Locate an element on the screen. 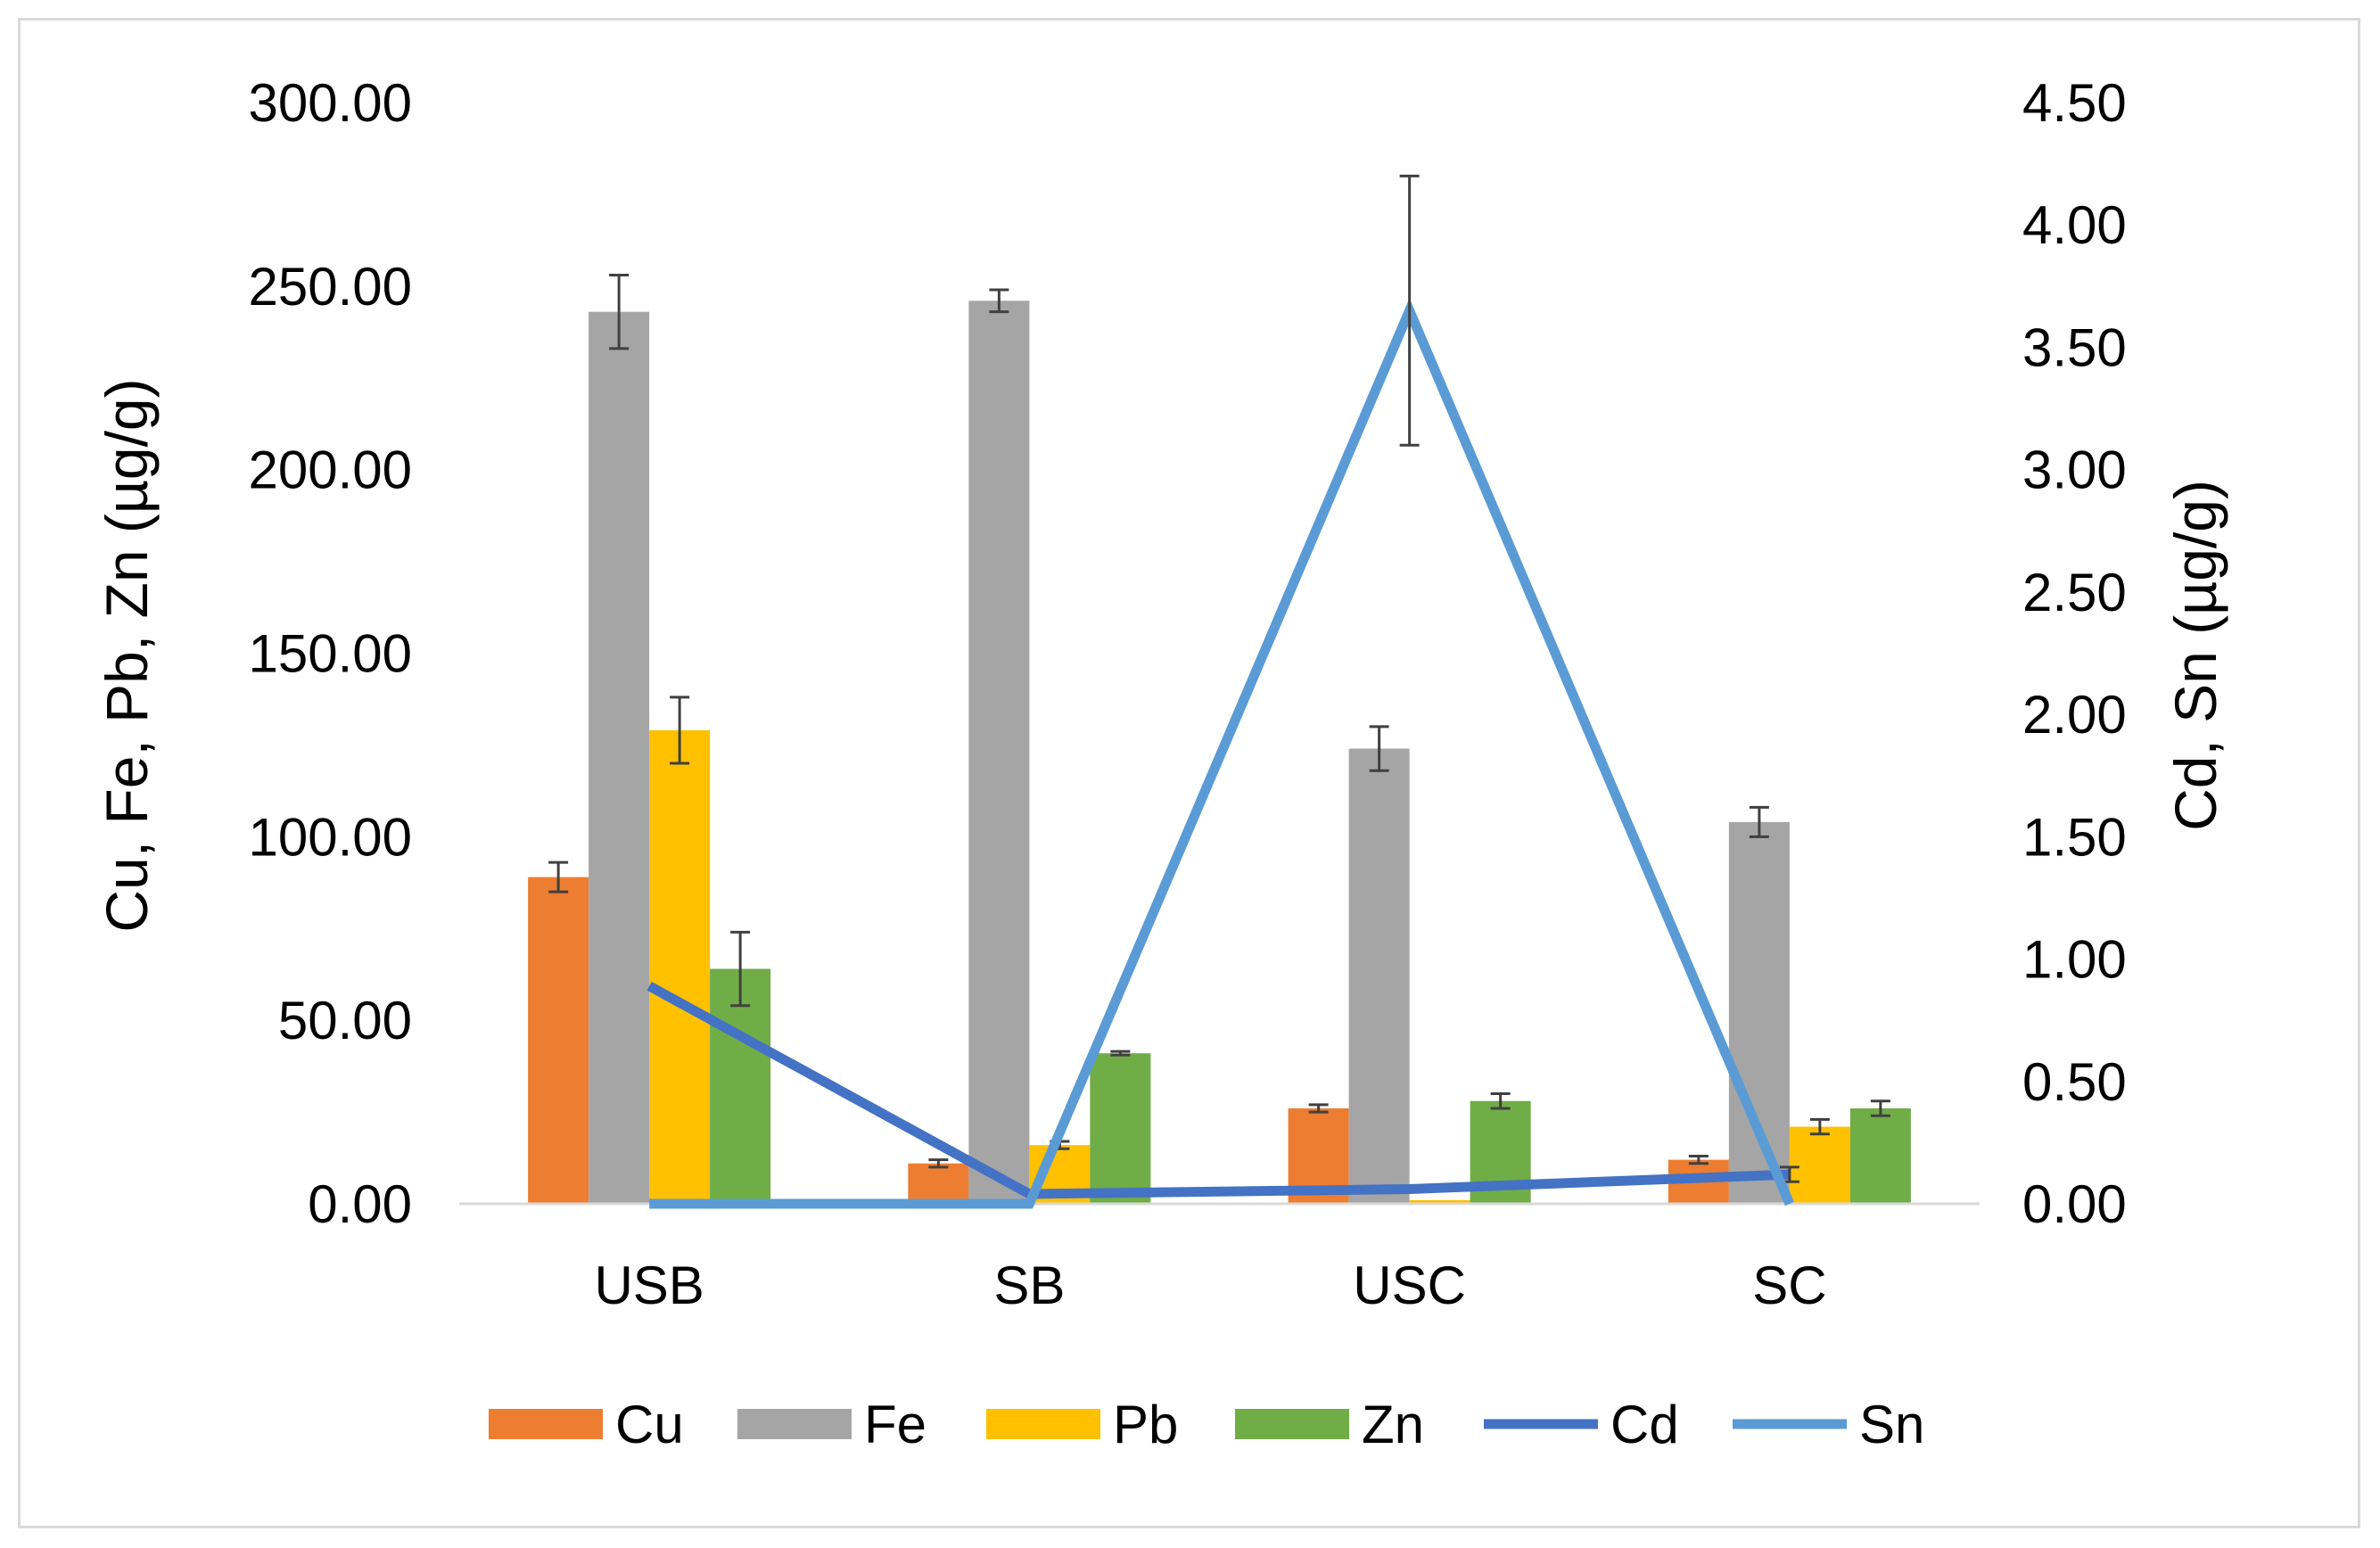 This screenshot has height=1548, width=2380. legend-swatch-cu is located at coordinates (546, 1424).